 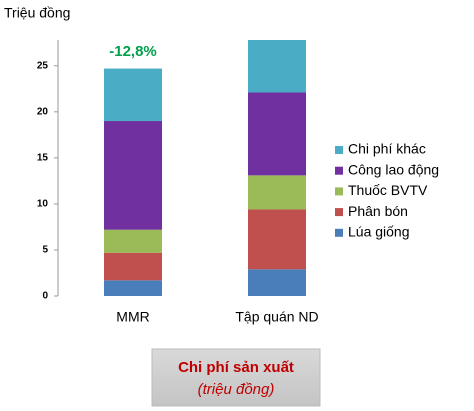 What do you see at coordinates (236, 389) in the screenshot?
I see `chart-subtitle: (triệu đồng)` at bounding box center [236, 389].